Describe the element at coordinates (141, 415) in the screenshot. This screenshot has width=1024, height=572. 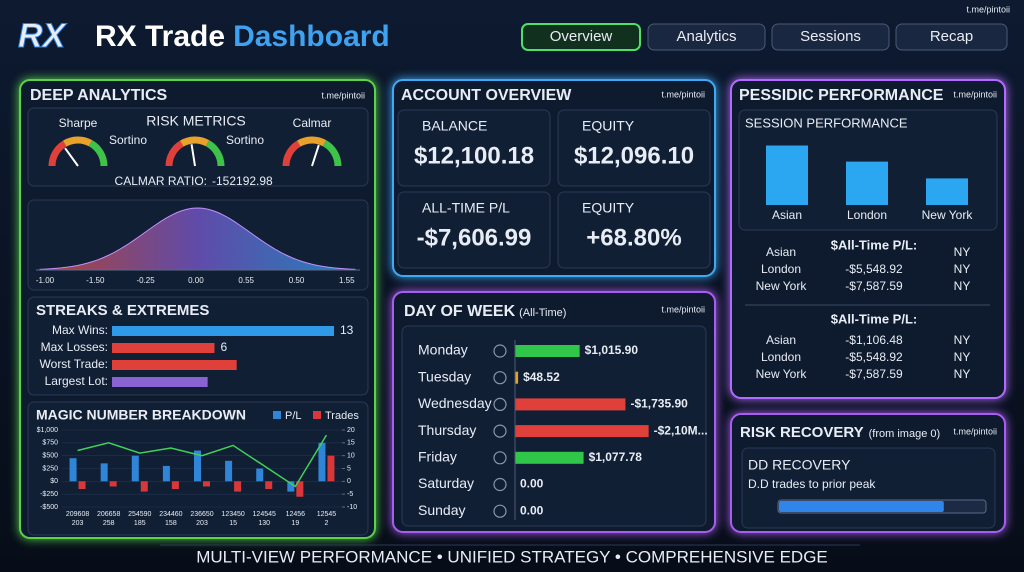
I see `section-title: MAGIC NUMBER BREAKDOWN` at that location.